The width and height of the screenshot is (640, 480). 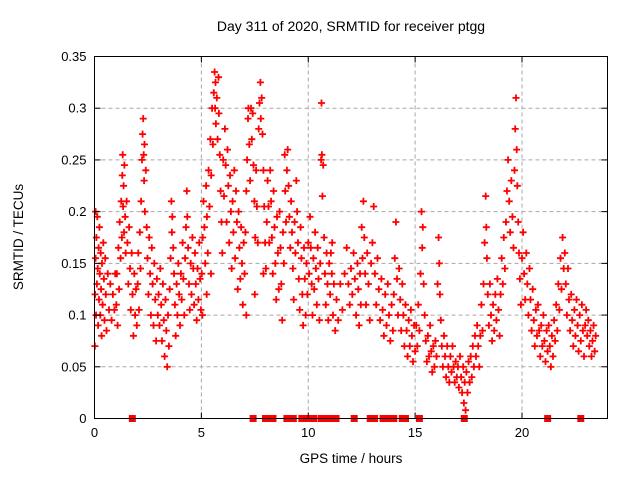 What do you see at coordinates (73, 56) in the screenshot?
I see `y-tick-label: 0.35` at bounding box center [73, 56].